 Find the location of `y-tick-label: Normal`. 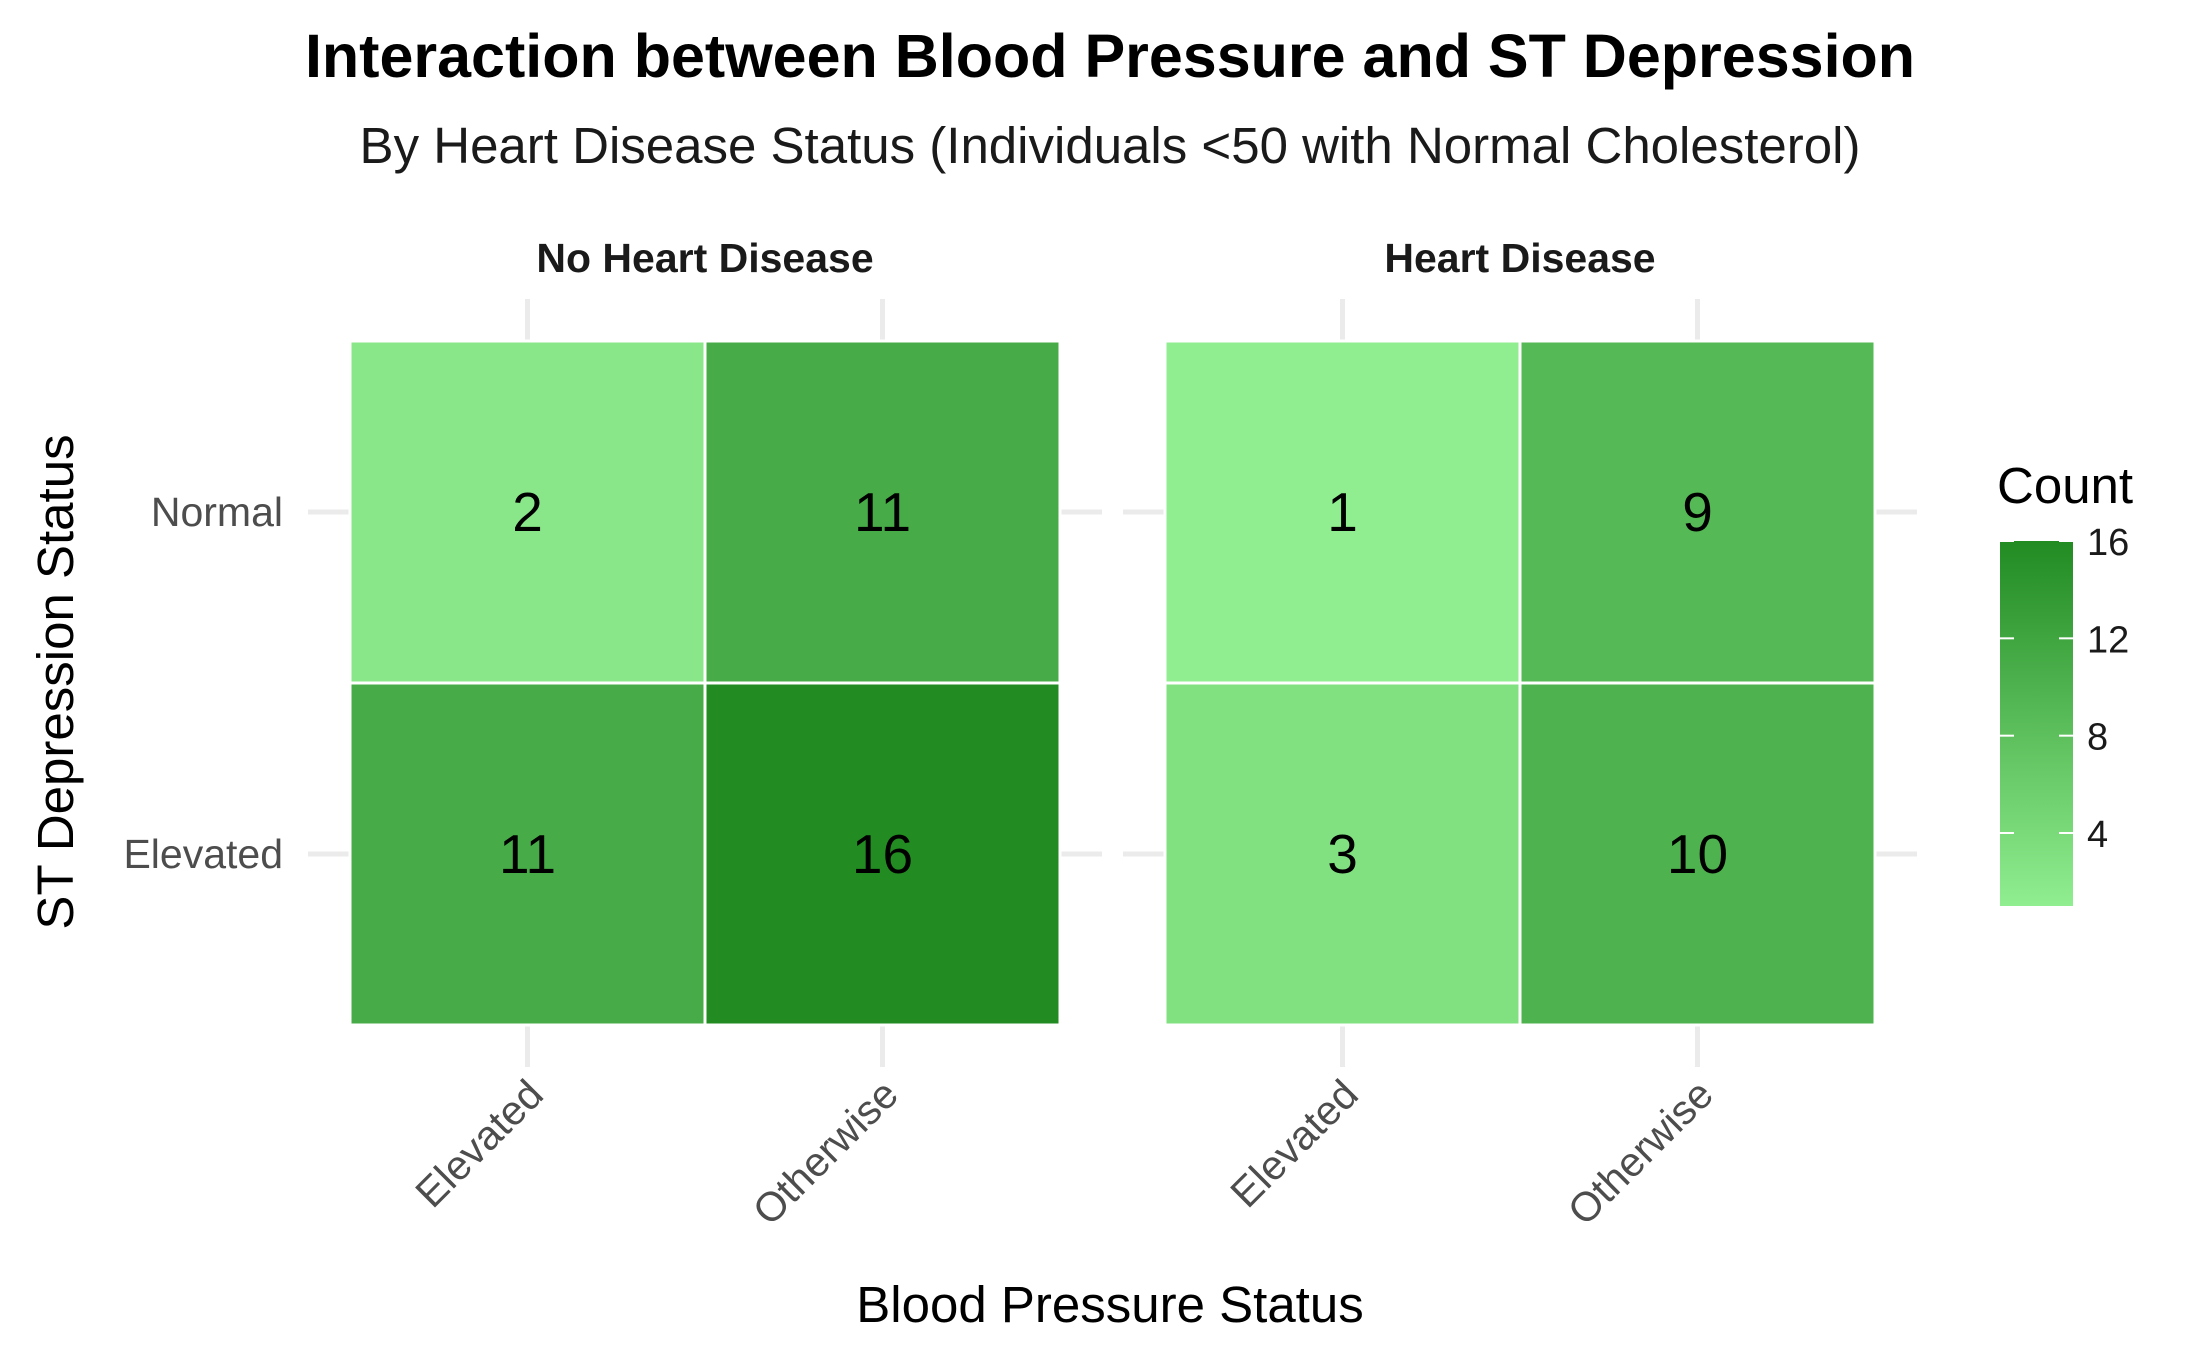

y-tick-label: Normal is located at coordinates (217, 512).